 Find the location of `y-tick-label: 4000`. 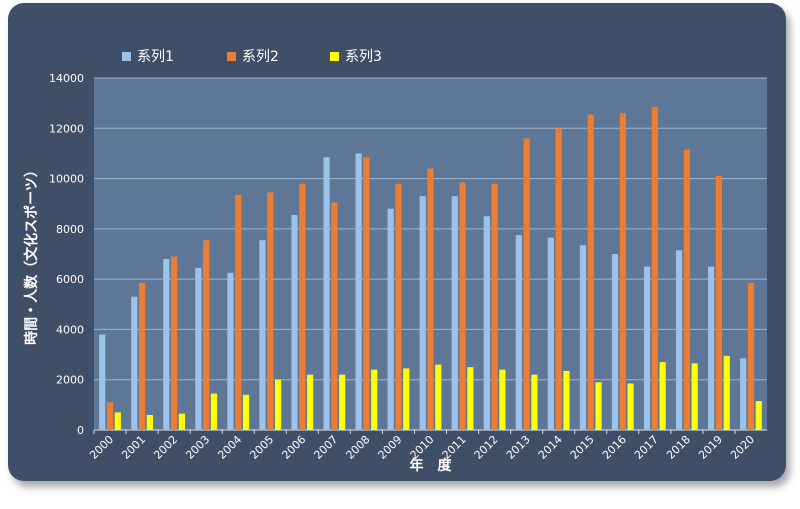

y-tick-label: 4000 is located at coordinates (70, 329).